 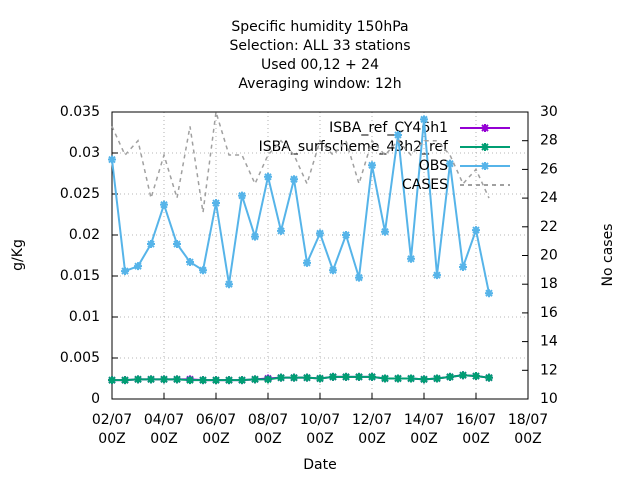 What do you see at coordinates (84, 235) in the screenshot?
I see `y-tick-label: 0.02` at bounding box center [84, 235].